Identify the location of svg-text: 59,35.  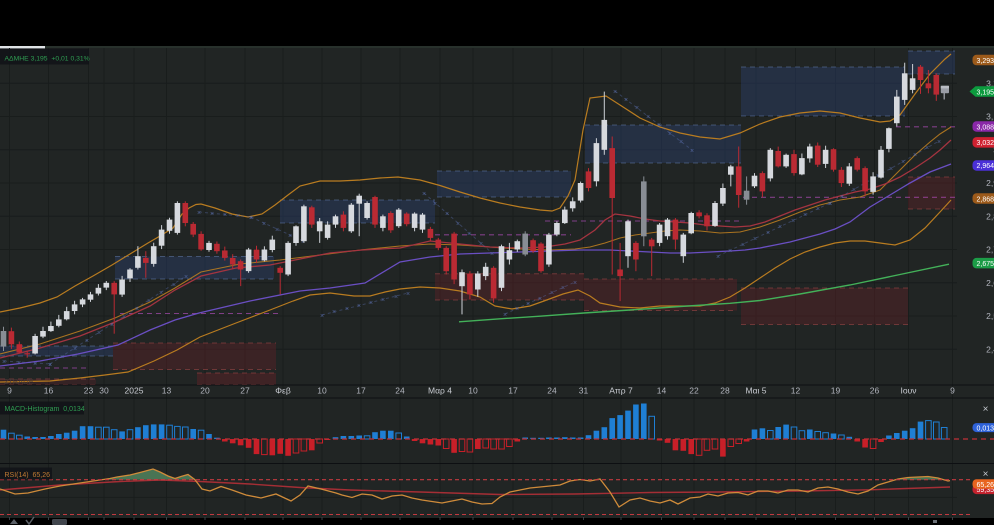
(985, 490).